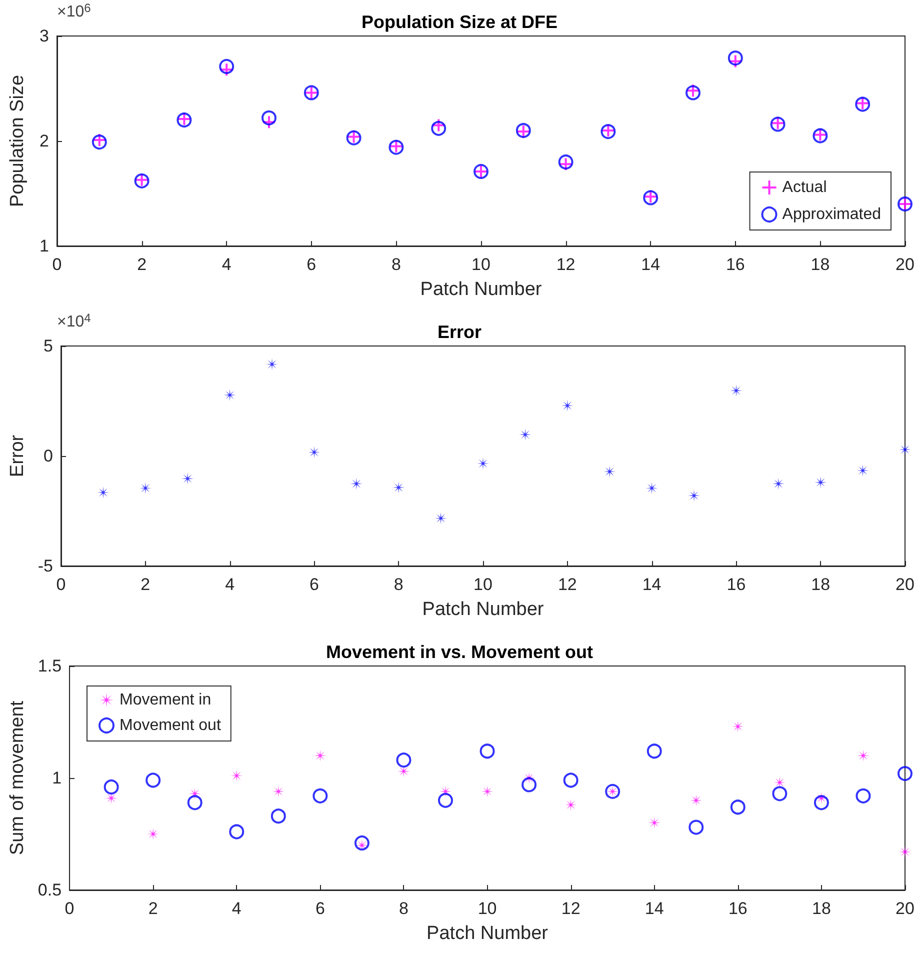  Describe the element at coordinates (459, 22) in the screenshot. I see `chart-title: Population Size at DFE` at that location.